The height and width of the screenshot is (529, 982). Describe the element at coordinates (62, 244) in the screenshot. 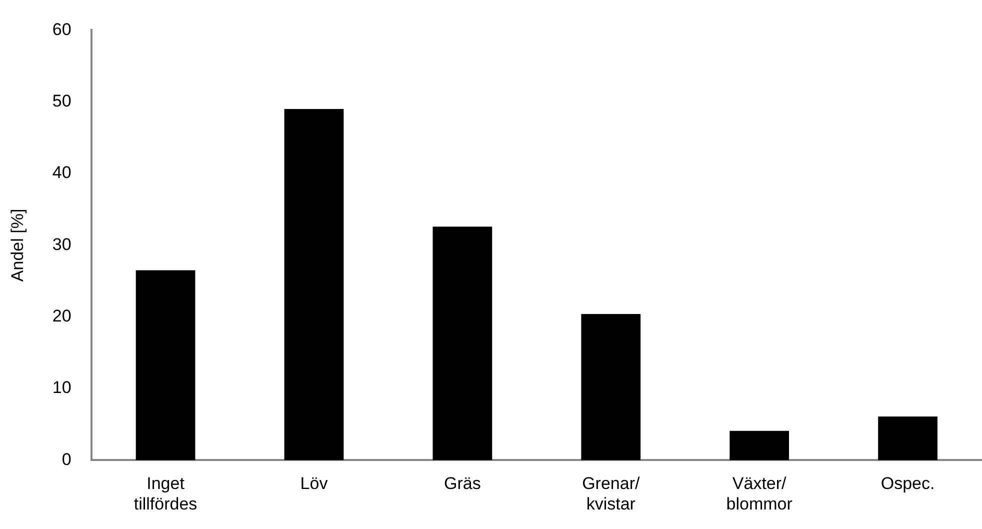

I see `y-tick-label: 30` at that location.